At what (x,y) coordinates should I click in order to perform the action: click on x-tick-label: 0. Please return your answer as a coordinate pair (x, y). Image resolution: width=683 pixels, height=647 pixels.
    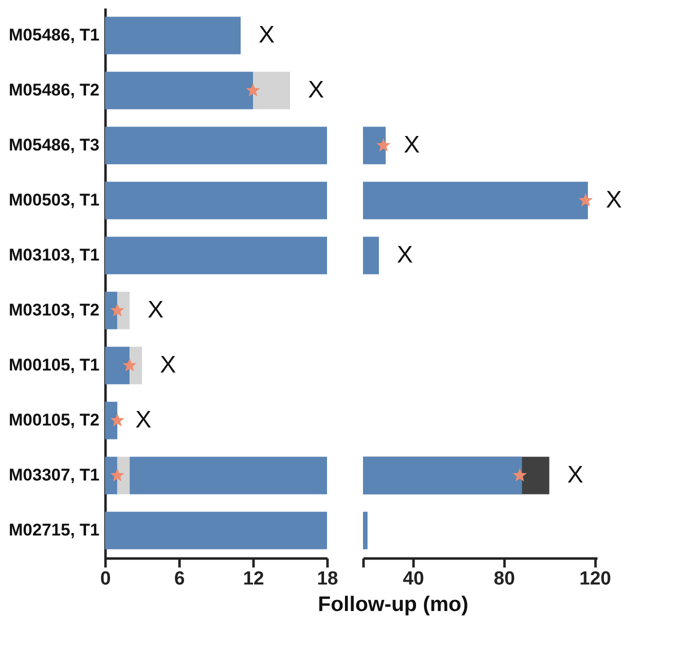
    Looking at the image, I should click on (105, 579).